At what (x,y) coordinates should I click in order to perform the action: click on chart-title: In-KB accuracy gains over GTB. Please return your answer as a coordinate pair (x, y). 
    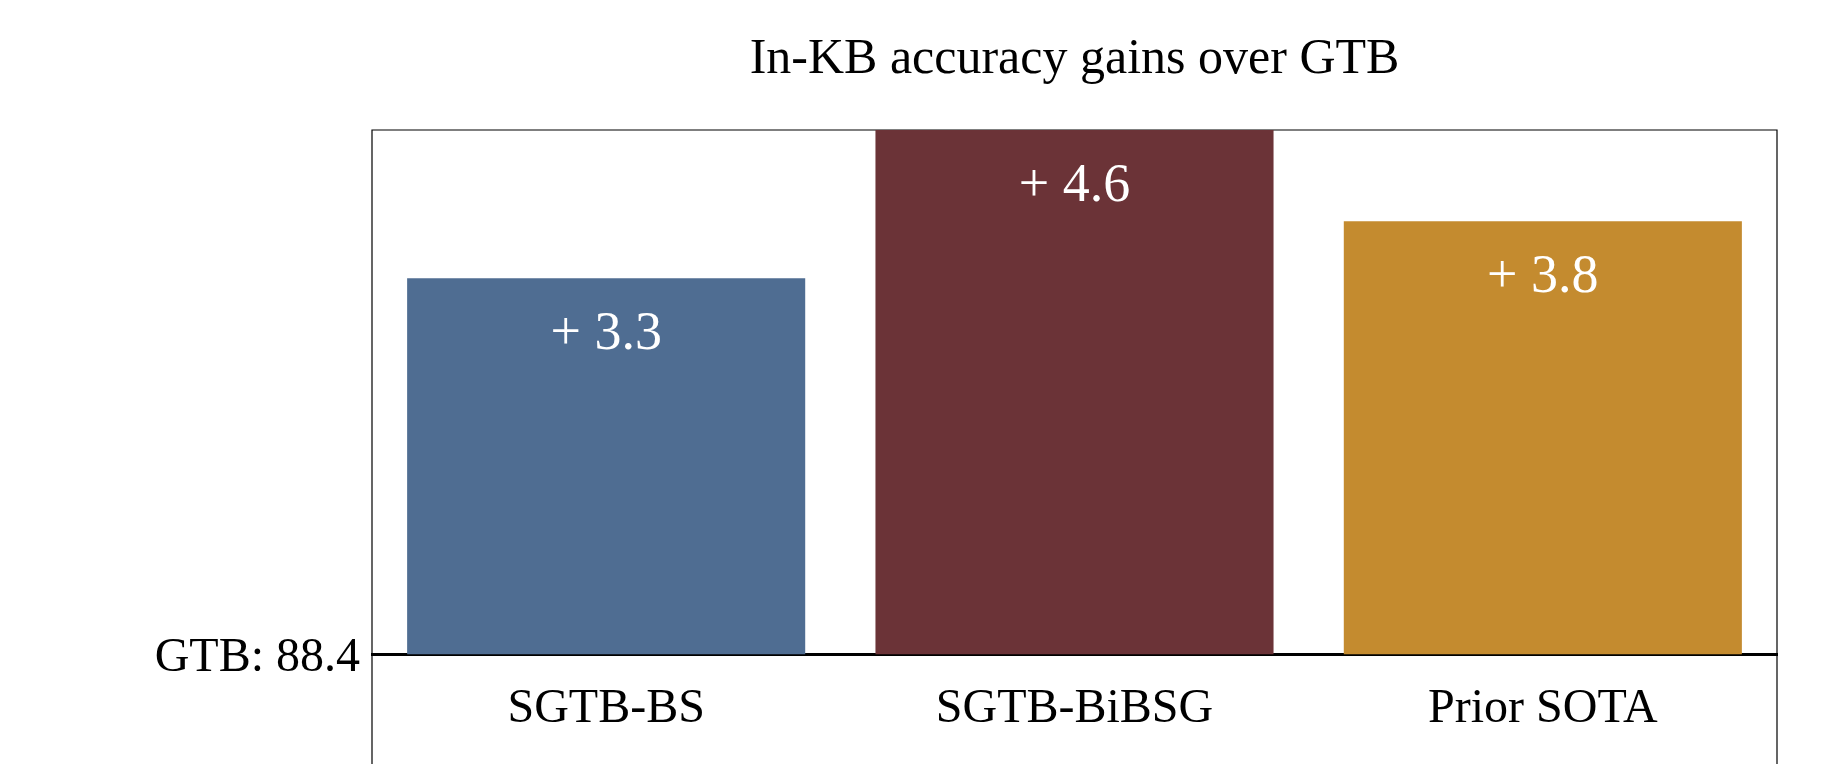
    Looking at the image, I should click on (1074, 56).